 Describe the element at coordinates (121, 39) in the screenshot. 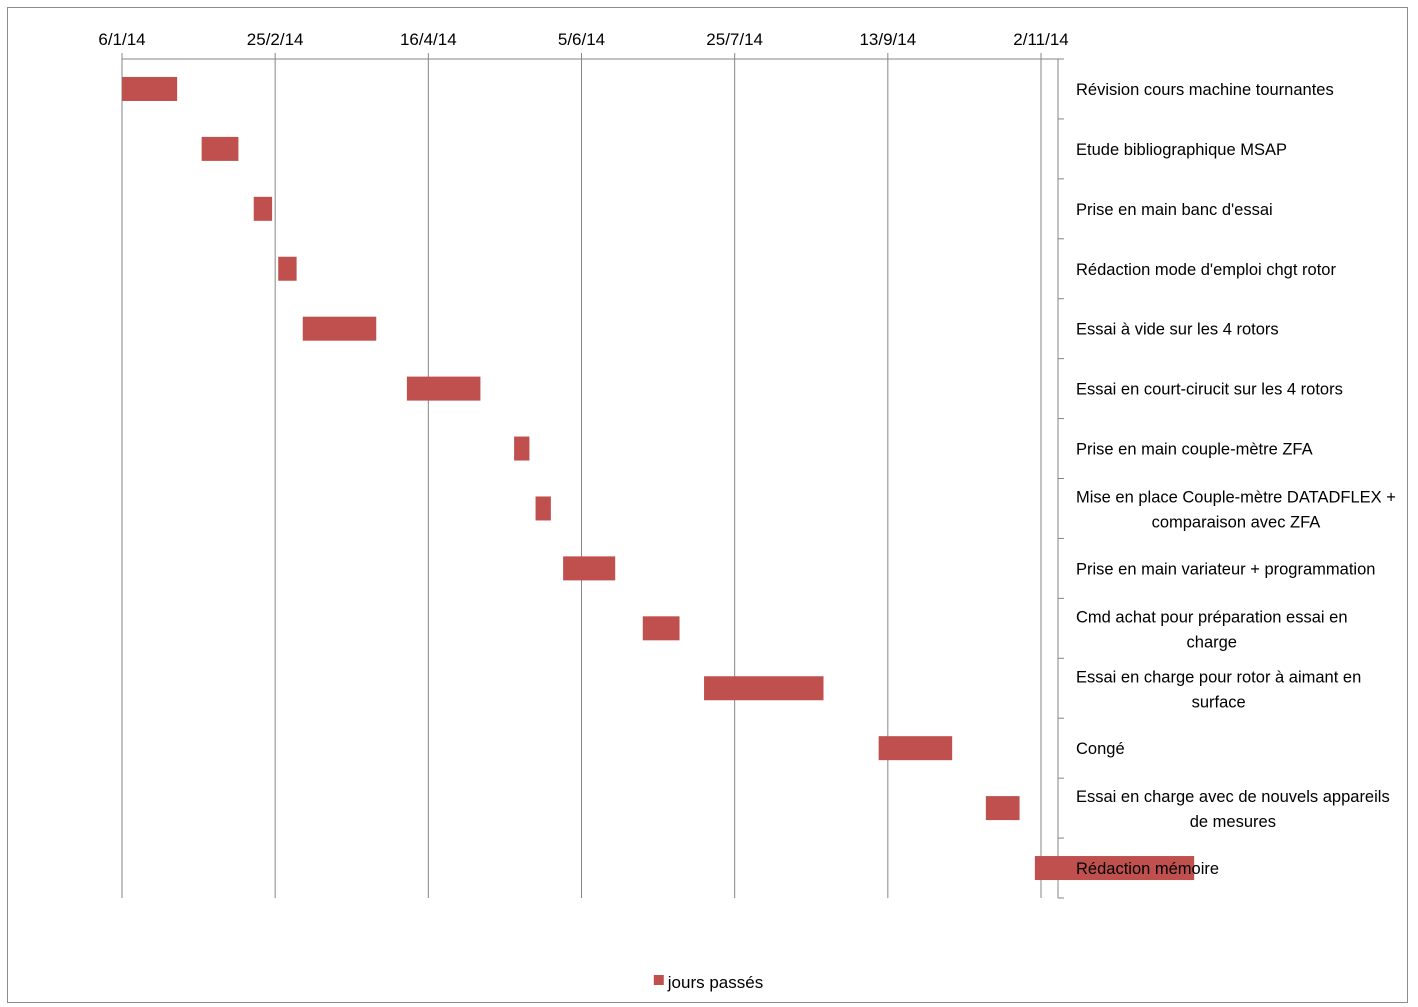

I see `x-tick-label: 6/1/14` at that location.